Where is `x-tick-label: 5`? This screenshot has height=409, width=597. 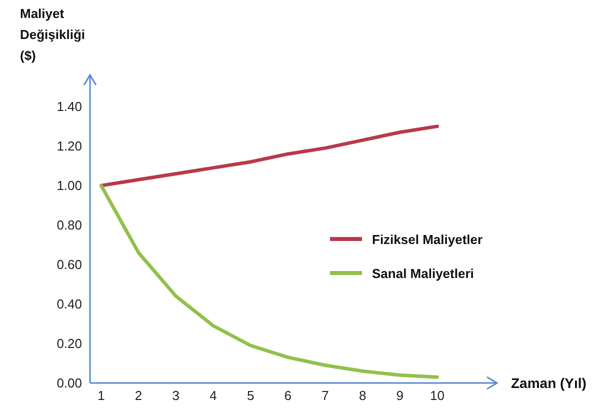 x-tick-label: 5 is located at coordinates (250, 396).